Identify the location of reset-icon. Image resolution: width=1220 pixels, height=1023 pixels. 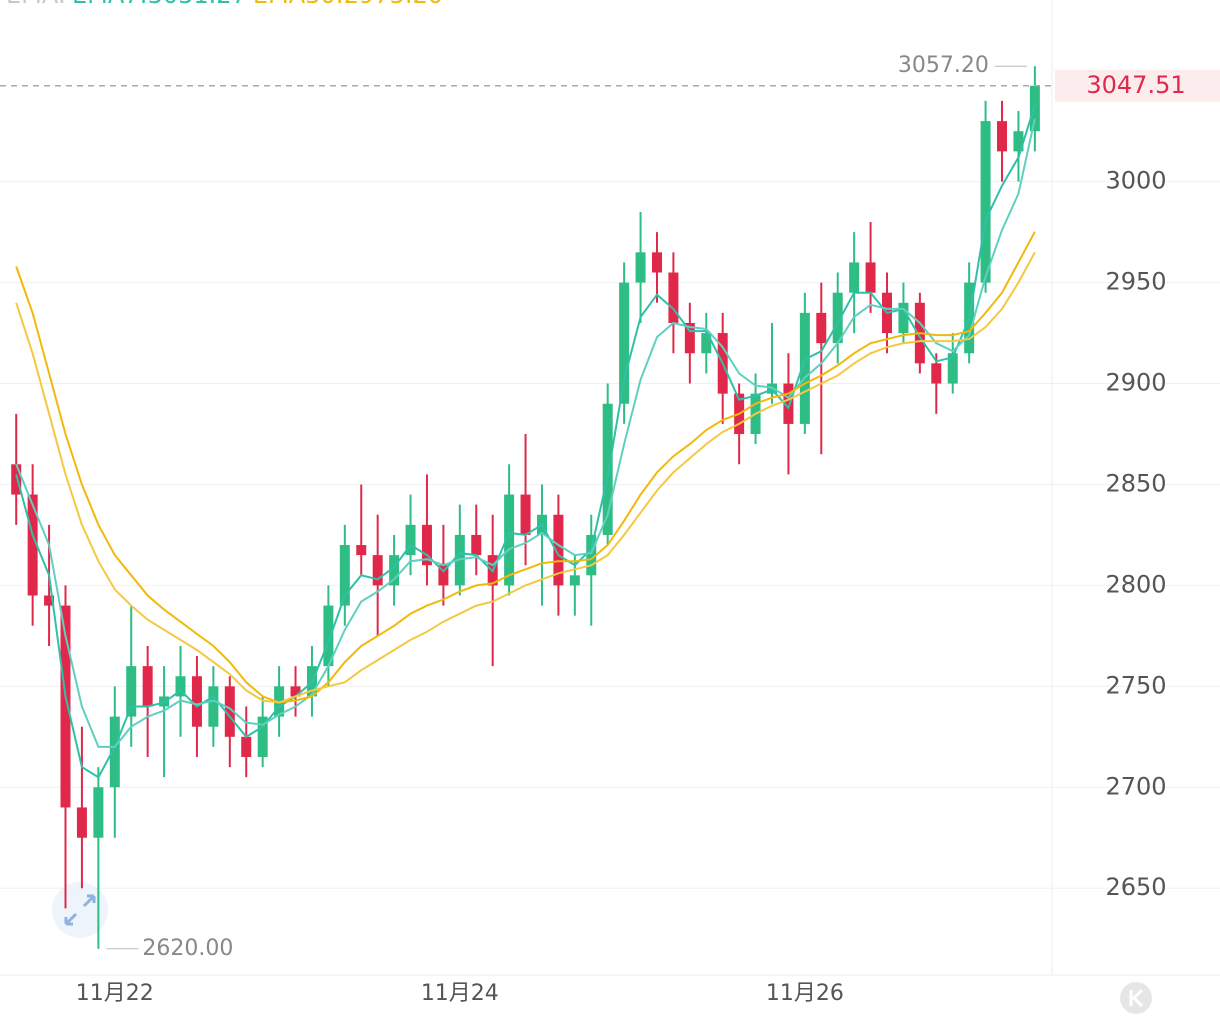
(1136, 998).